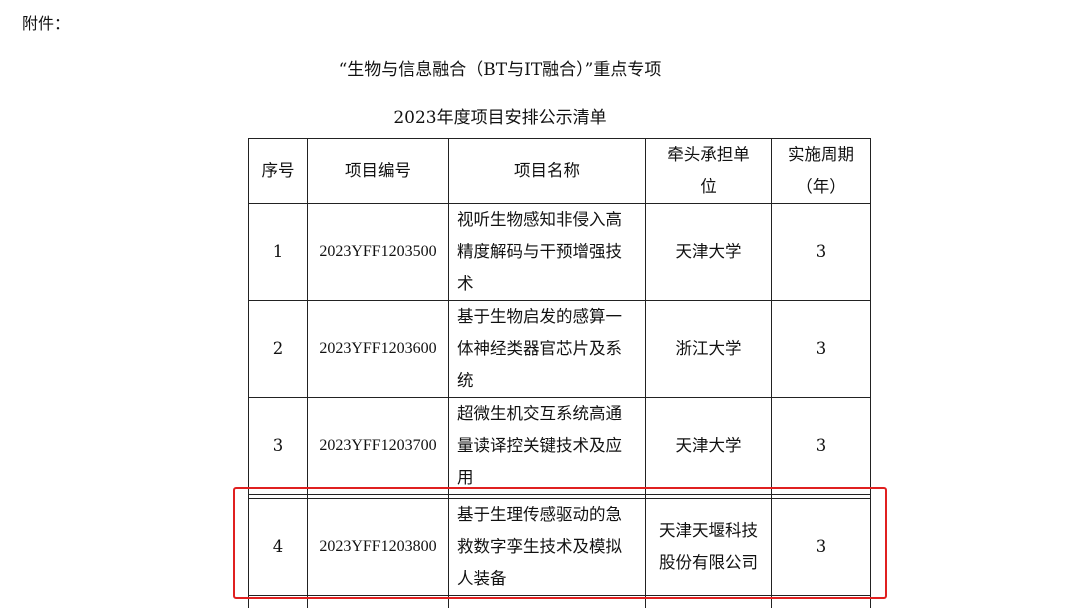 The width and height of the screenshot is (1080, 608). I want to click on document-title: “生物与信息融合（BT与IT融合）”重点专项, so click(500, 67).